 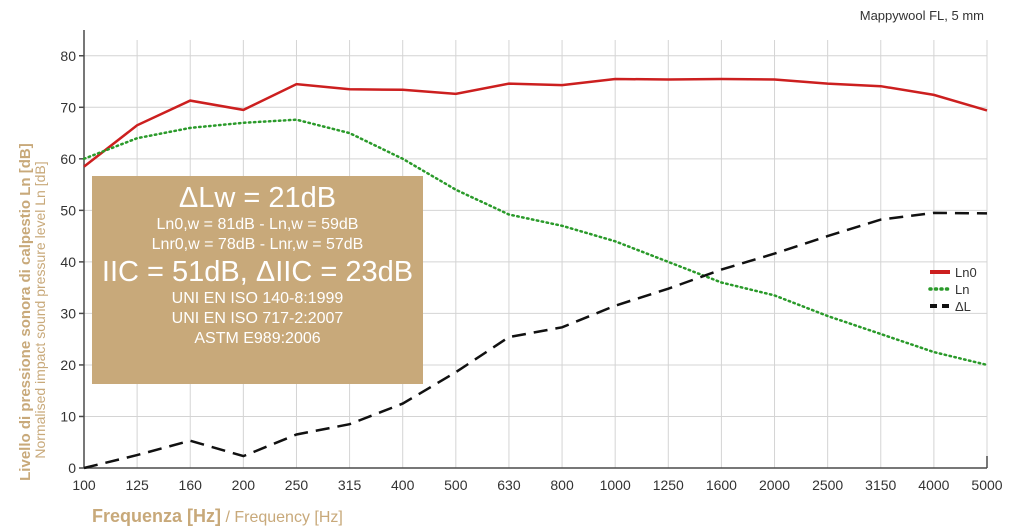 I want to click on x-tick-label: 1000, so click(x=615, y=485).